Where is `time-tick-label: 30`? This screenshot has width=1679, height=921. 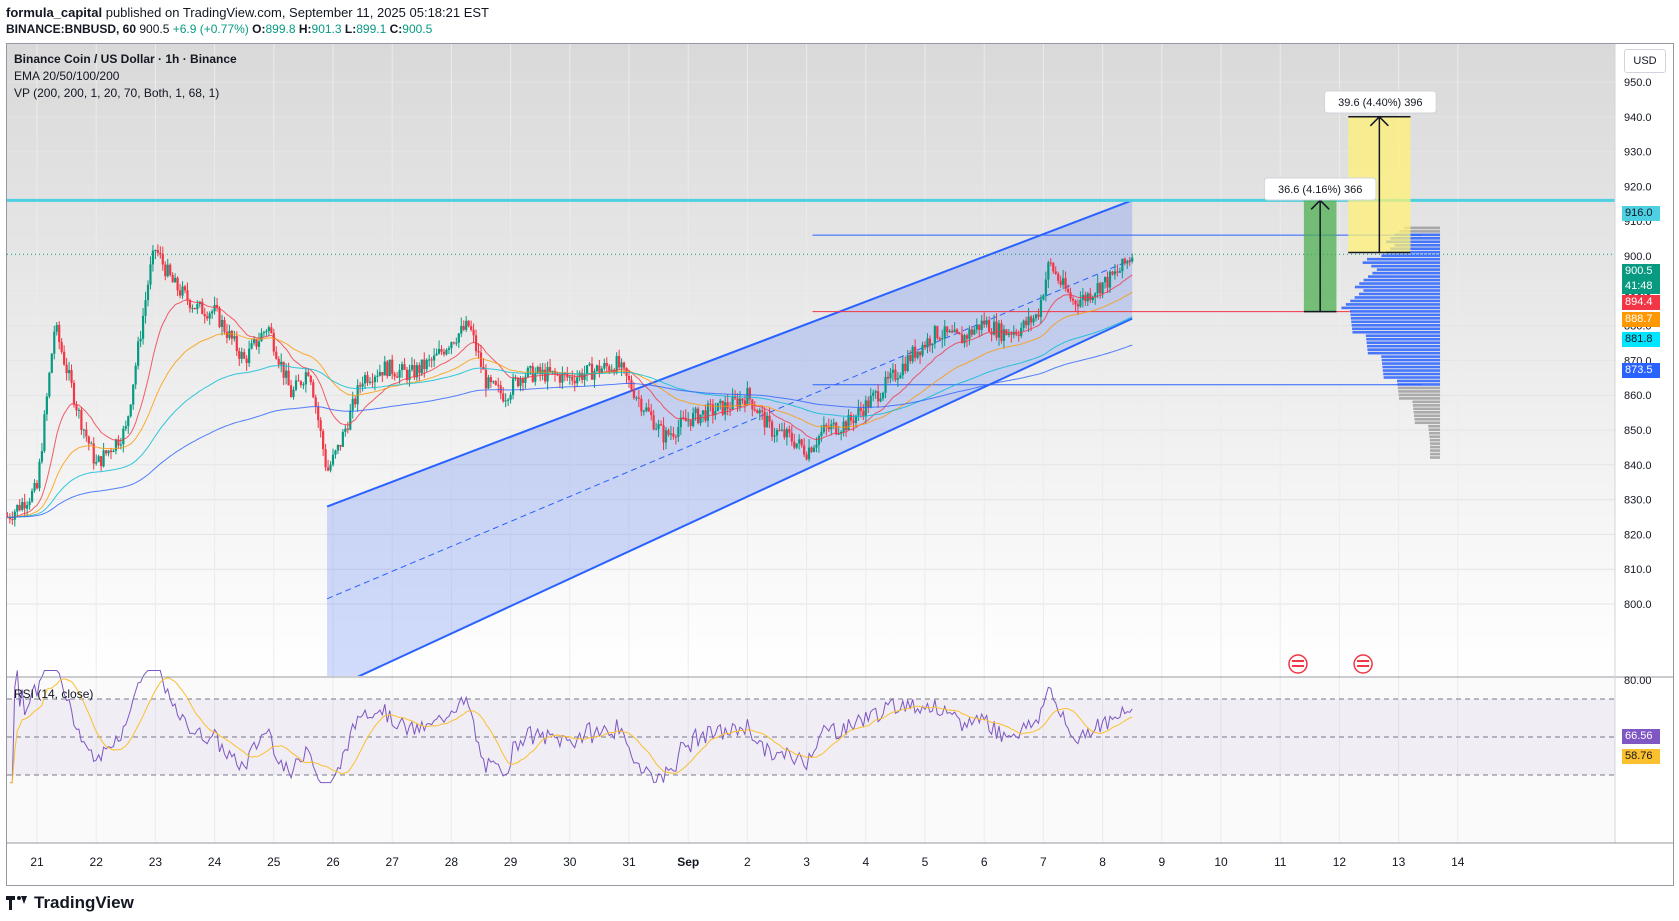 time-tick-label: 30 is located at coordinates (570, 862).